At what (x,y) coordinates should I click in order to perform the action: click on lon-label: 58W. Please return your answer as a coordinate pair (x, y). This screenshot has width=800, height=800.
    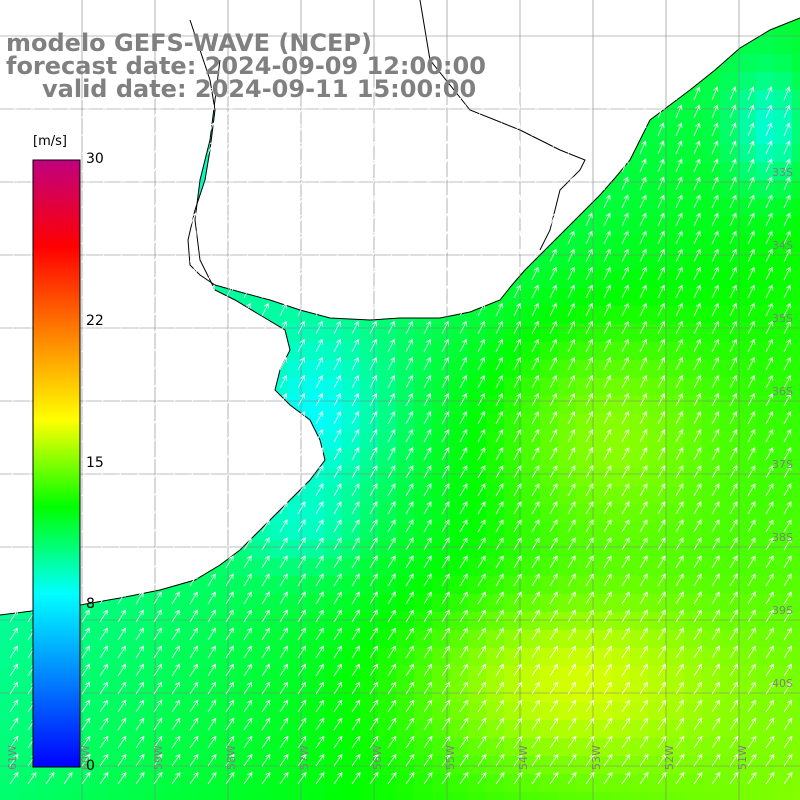
    Looking at the image, I should click on (231, 757).